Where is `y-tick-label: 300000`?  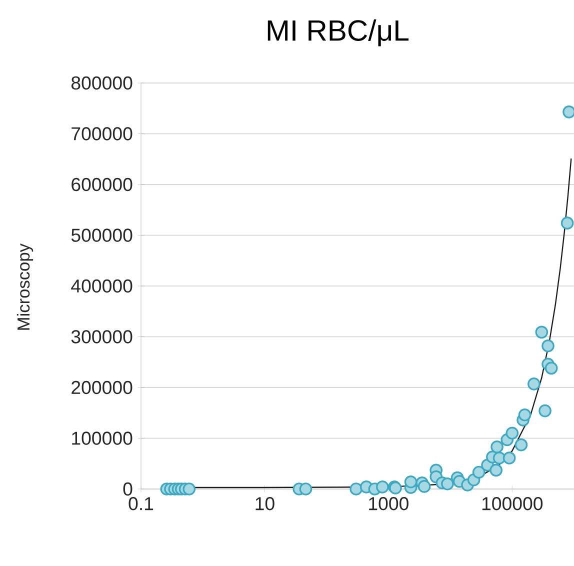
y-tick-label: 300000 is located at coordinates (101, 337).